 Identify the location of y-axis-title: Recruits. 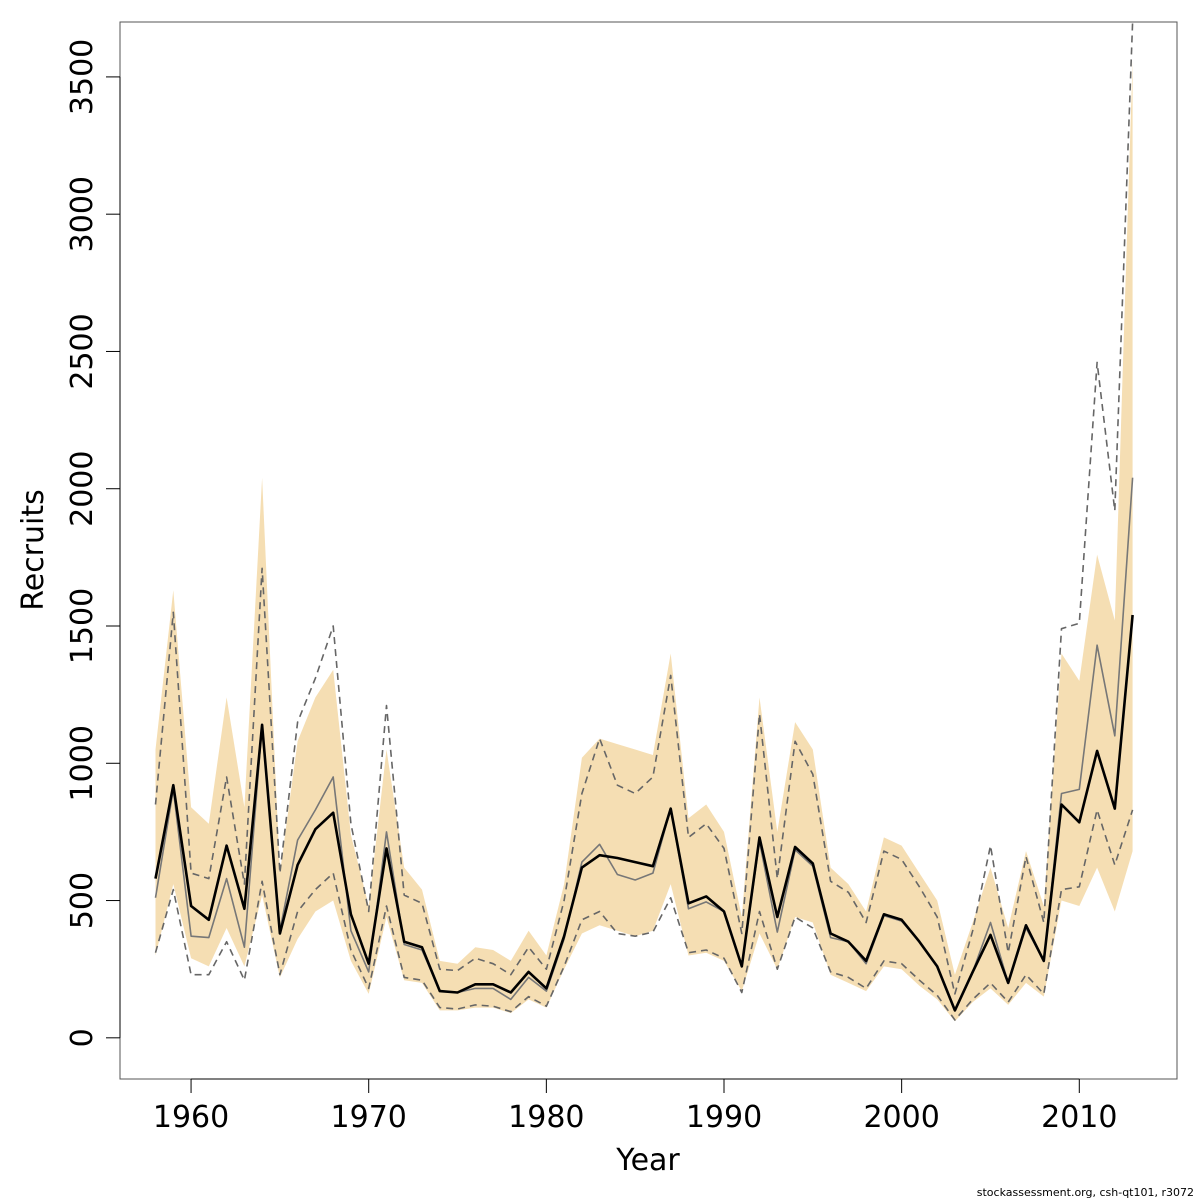
(33, 550).